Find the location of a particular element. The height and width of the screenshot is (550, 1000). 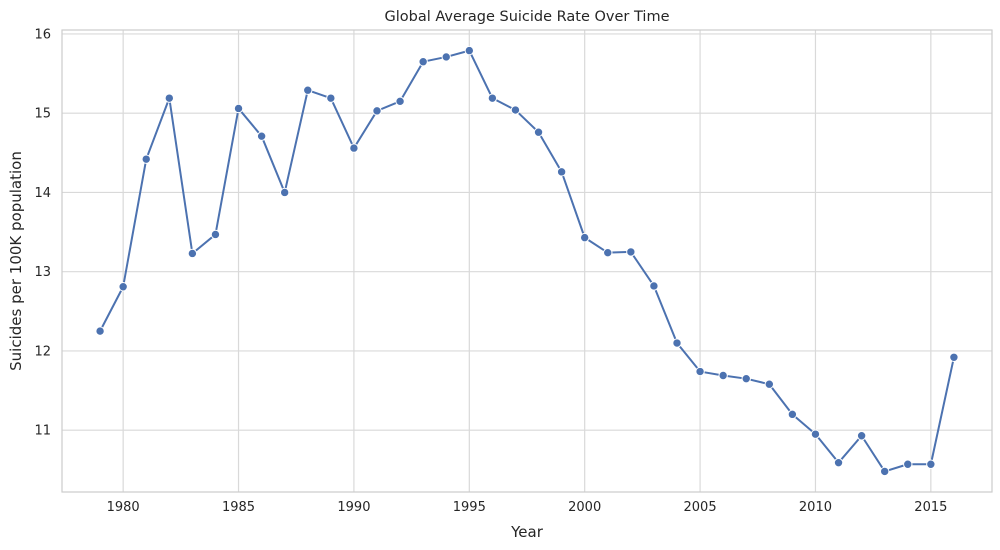

data-point-1988 is located at coordinates (308, 90).